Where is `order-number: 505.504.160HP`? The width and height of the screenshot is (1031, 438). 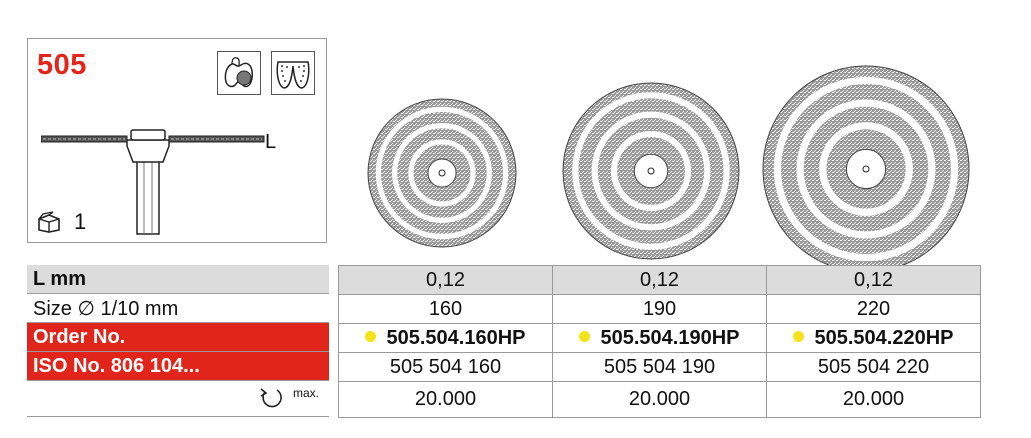 order-number: 505.504.160HP is located at coordinates (456, 337).